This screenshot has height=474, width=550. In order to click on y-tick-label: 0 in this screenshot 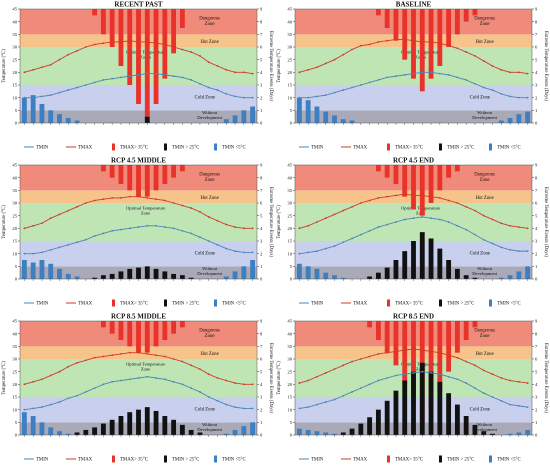, I will do `click(291, 279)`.